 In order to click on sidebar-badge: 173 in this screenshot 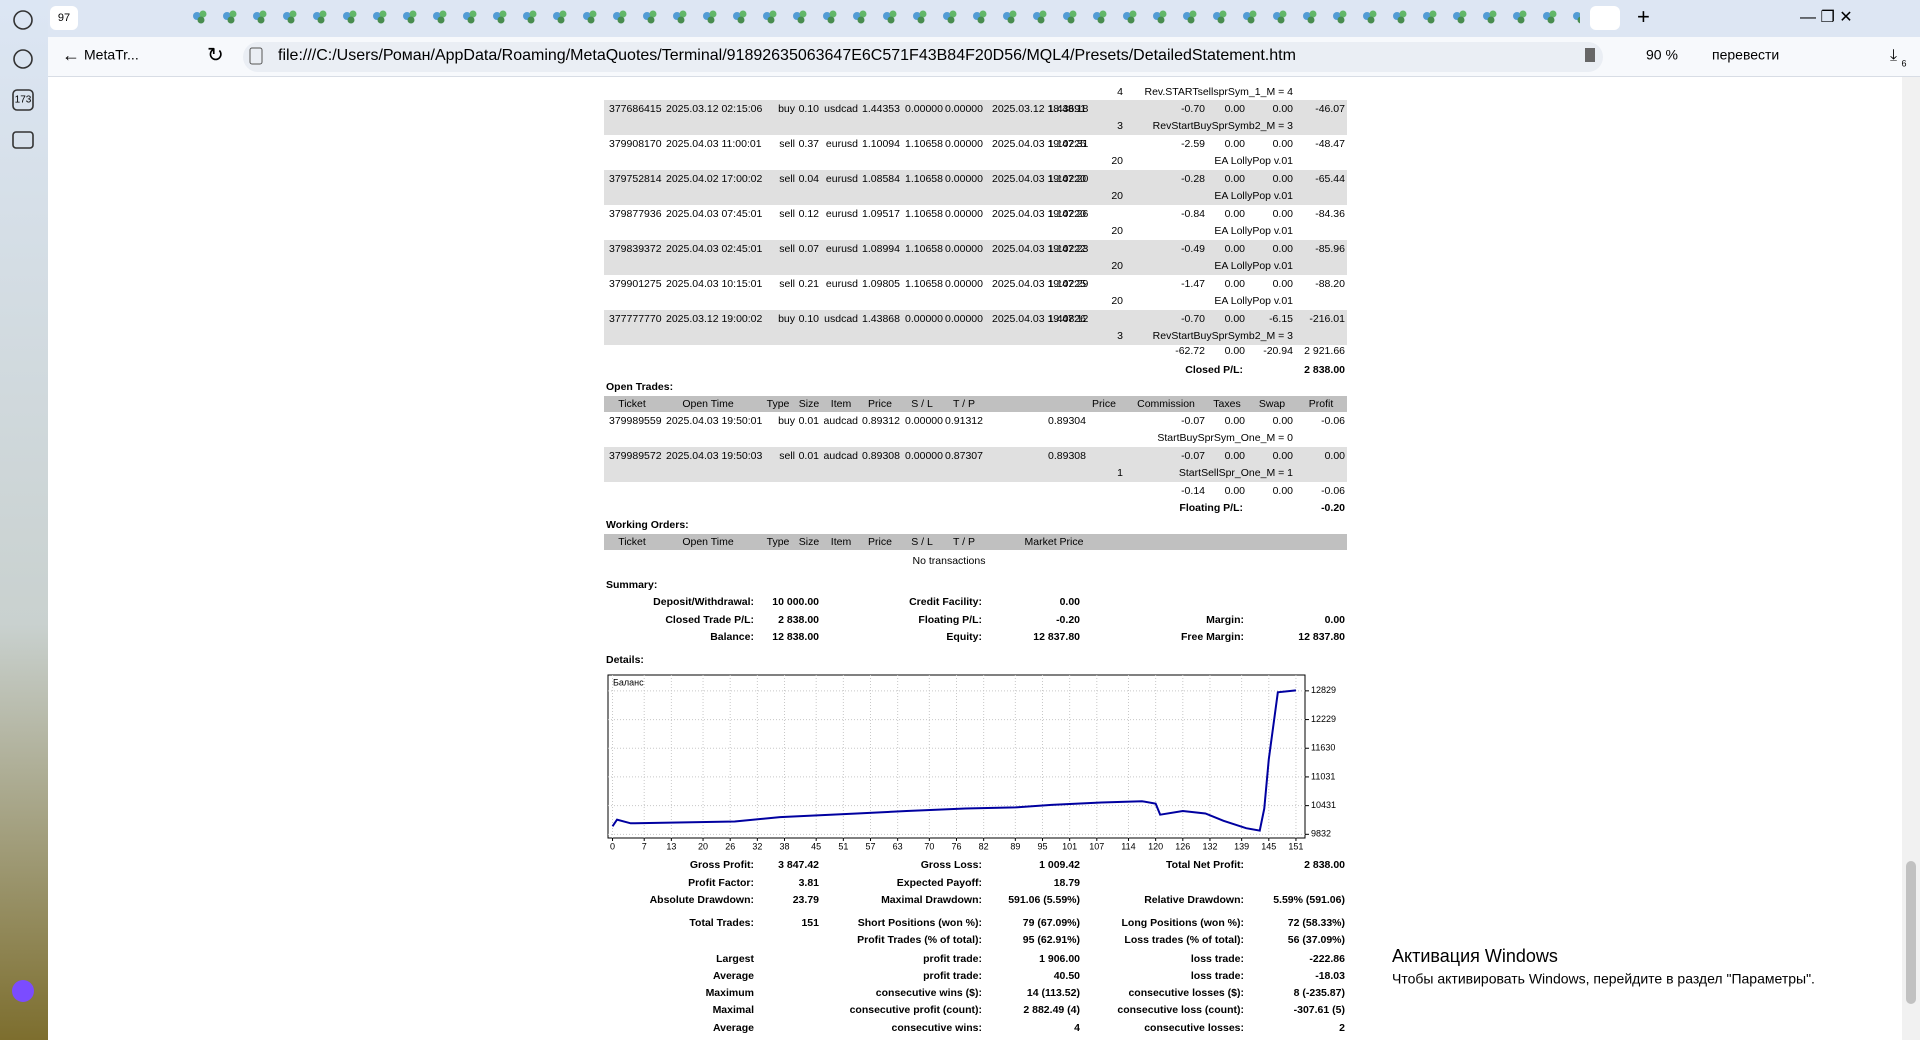, I will do `click(23, 100)`.